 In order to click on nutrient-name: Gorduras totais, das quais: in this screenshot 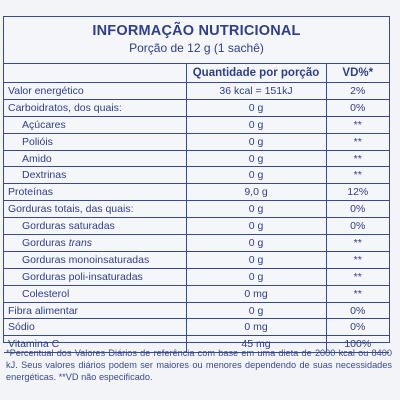, I will do `click(95, 209)`.